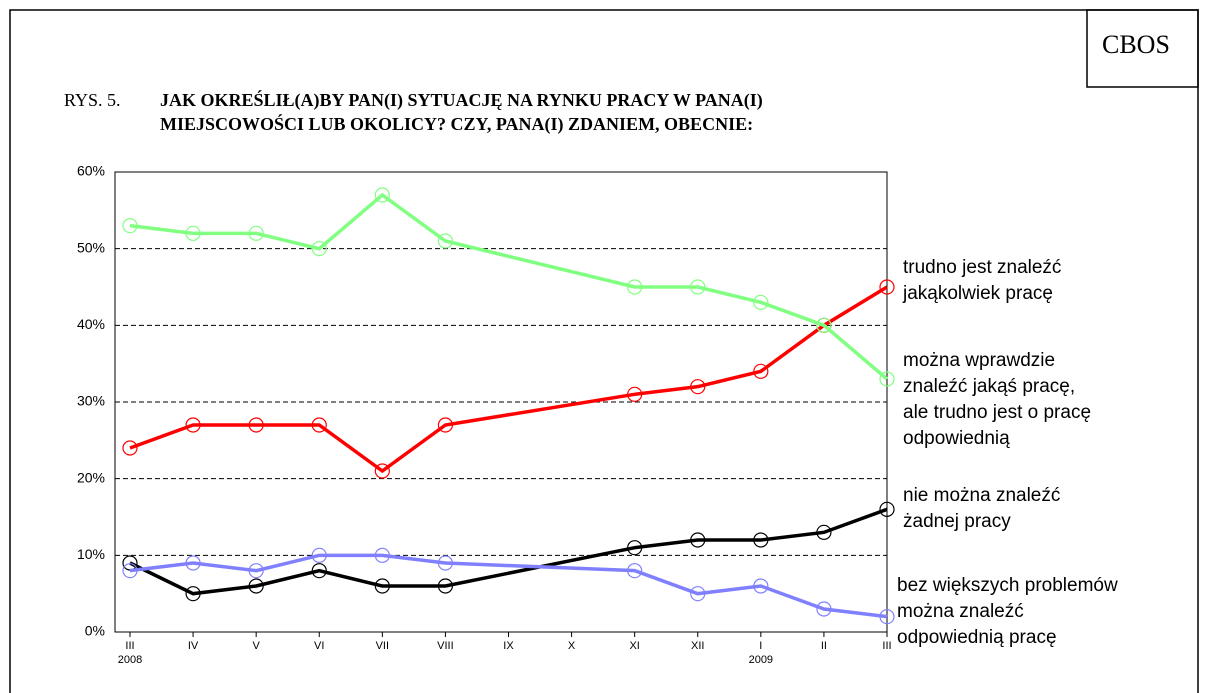  I want to click on y-tick-label: 40%, so click(91, 324).